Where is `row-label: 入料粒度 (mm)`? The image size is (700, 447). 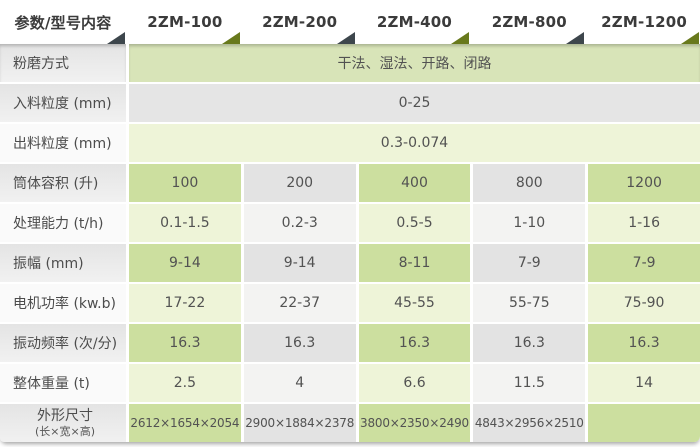 row-label: 入料粒度 (mm) is located at coordinates (63, 103).